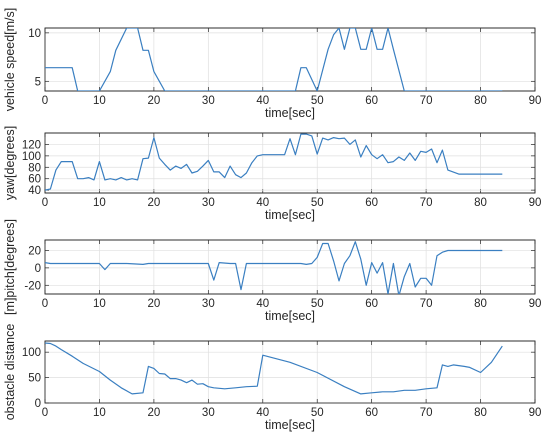  What do you see at coordinates (34, 180) in the screenshot?
I see `y-tick-label: 60` at bounding box center [34, 180].